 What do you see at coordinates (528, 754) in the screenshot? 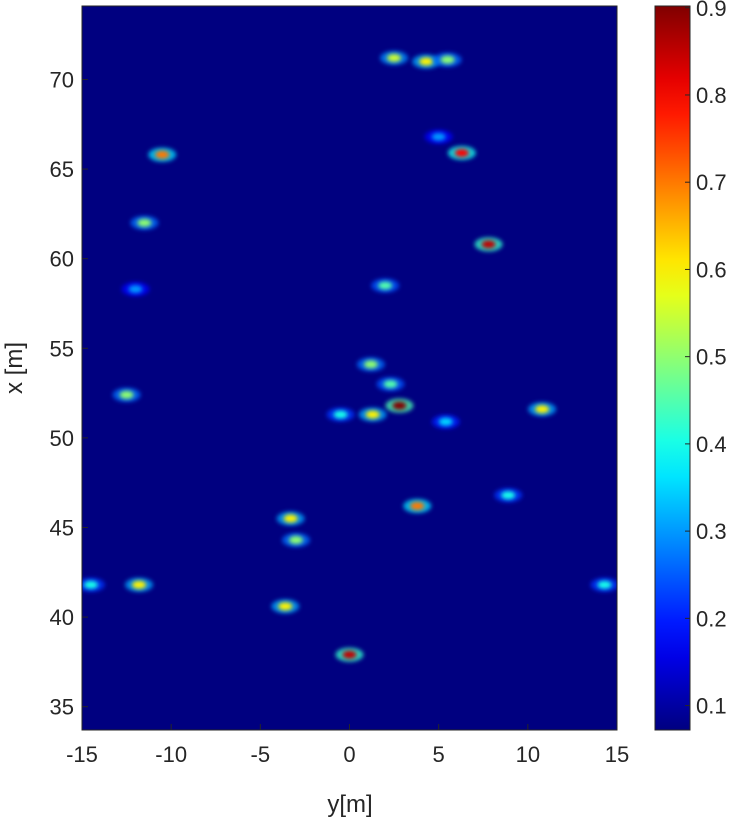
I see `x-tick-label: 10` at bounding box center [528, 754].